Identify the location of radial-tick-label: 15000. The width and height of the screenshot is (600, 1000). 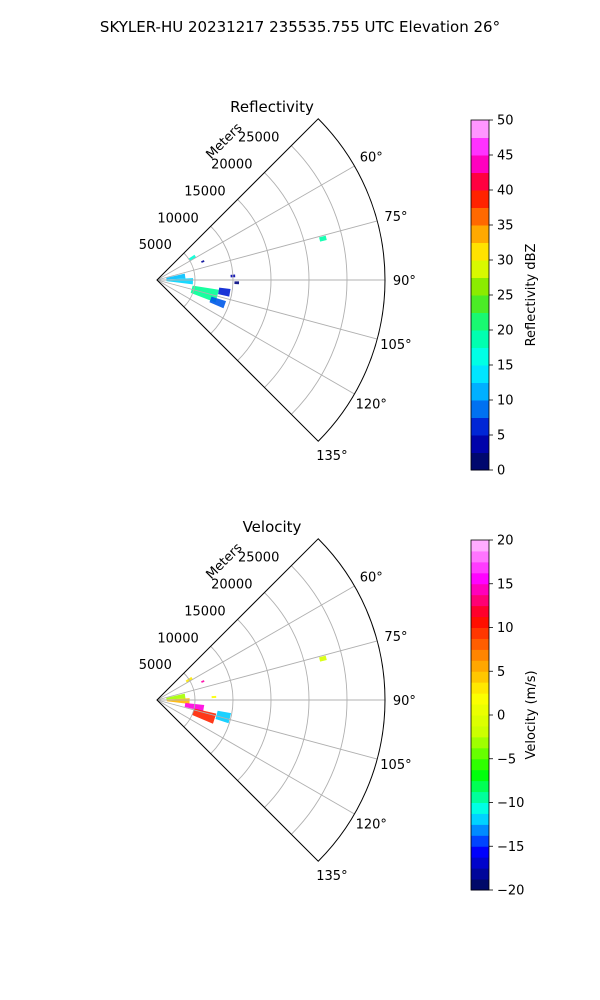
(204, 191).